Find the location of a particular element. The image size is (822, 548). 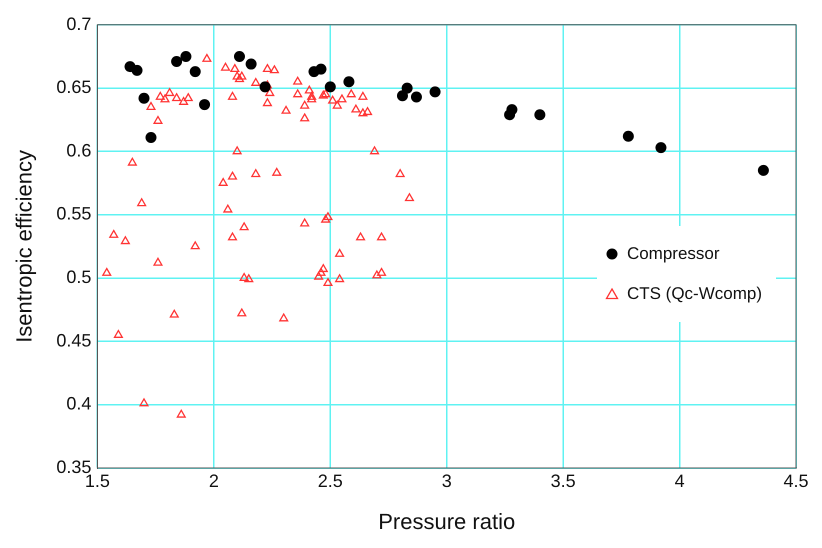

x-axis-title: Pressure ratio is located at coordinates (447, 521).